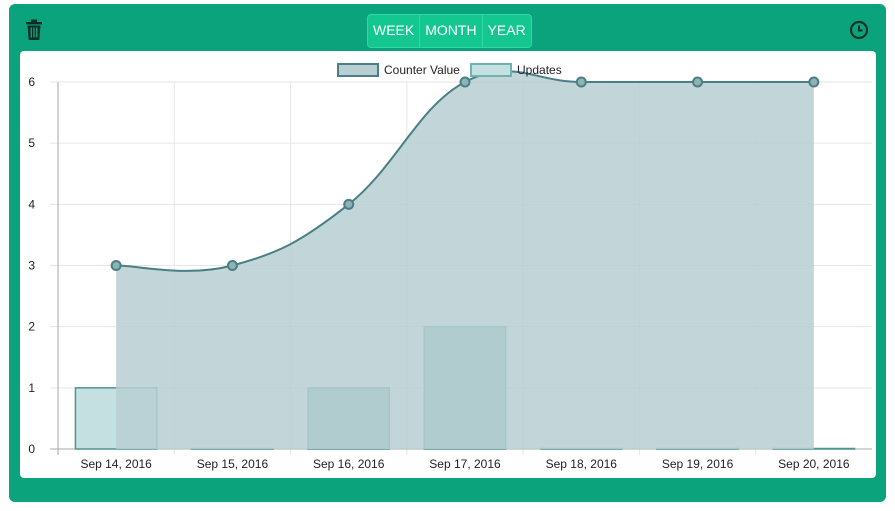  I want to click on x-tick-label: Sep 14, 2016, so click(116, 464).